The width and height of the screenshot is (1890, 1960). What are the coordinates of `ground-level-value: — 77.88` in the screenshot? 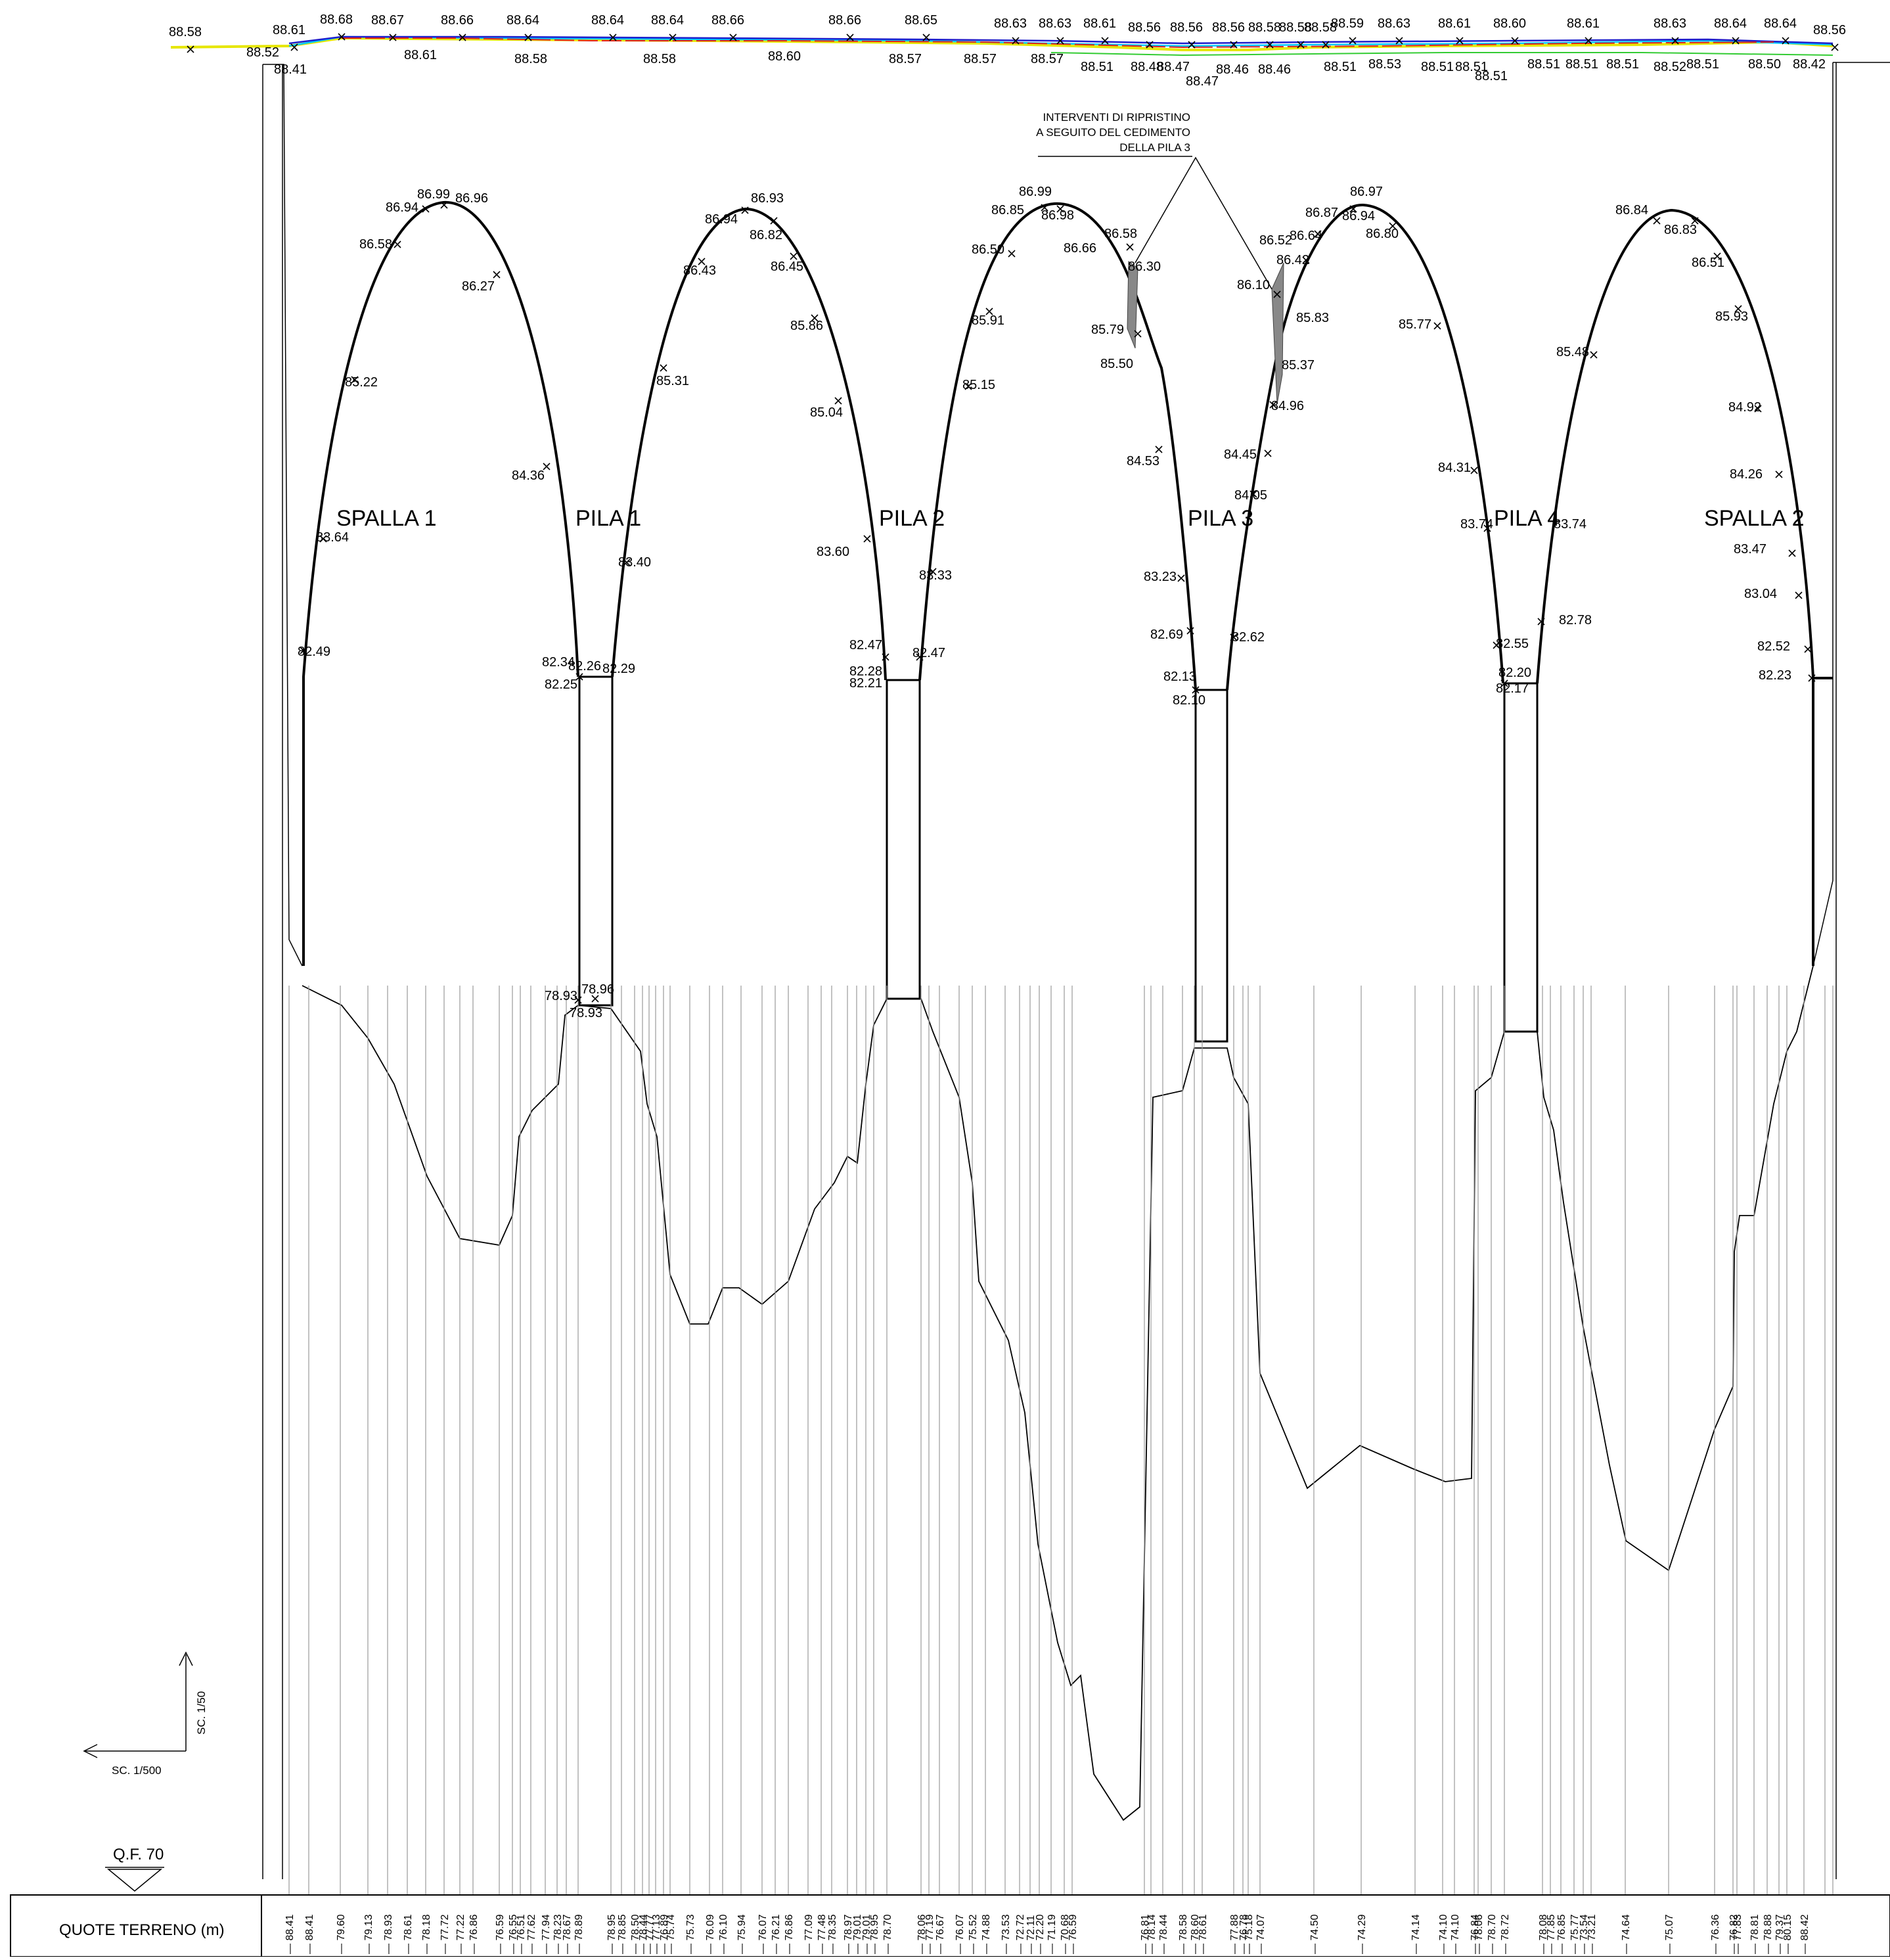 It's located at (1234, 1934).